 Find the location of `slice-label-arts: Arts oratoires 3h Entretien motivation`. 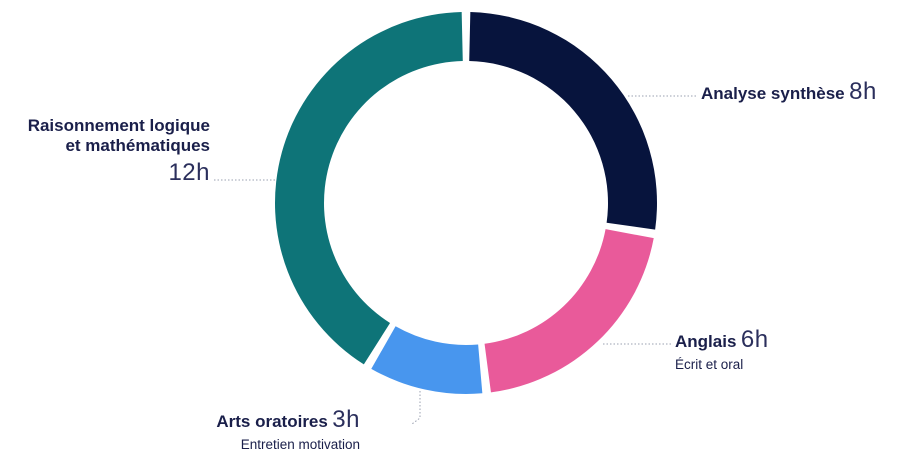

slice-label-arts: Arts oratoires 3h Entretien motivation is located at coordinates (275, 429).